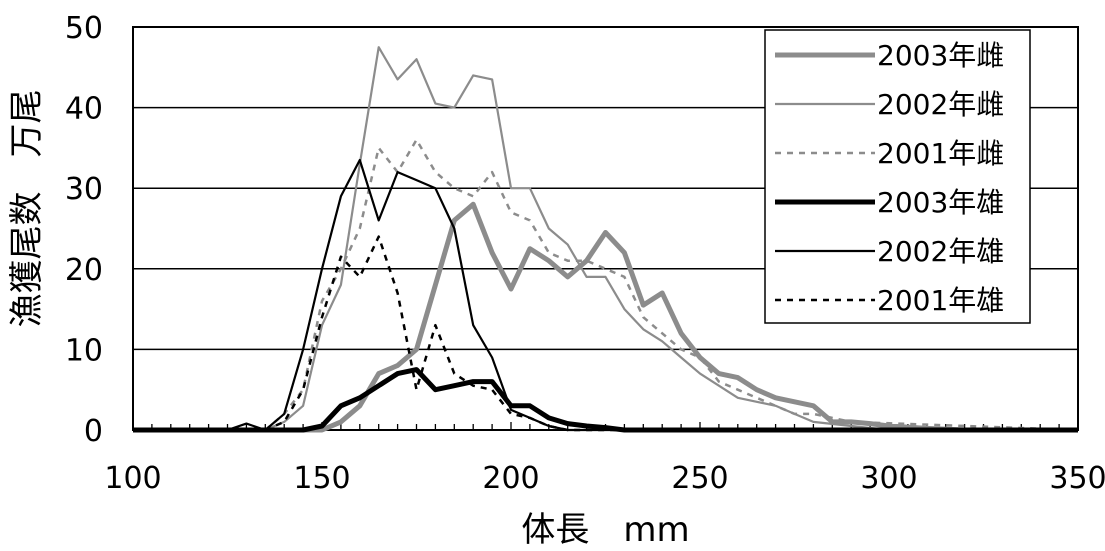  I want to click on x-tick-label: 350, so click(1077, 478).